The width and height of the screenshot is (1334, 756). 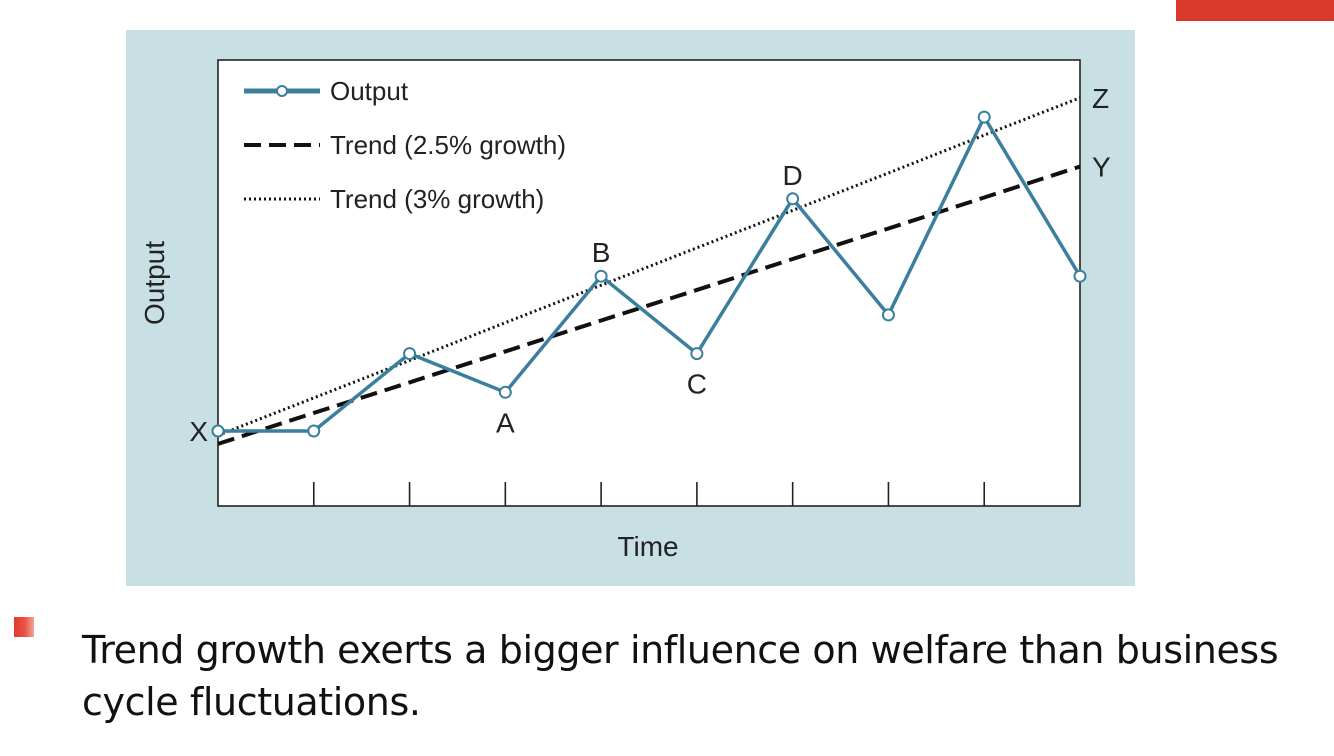 I want to click on x-axis-ticks, so click(x=649, y=494).